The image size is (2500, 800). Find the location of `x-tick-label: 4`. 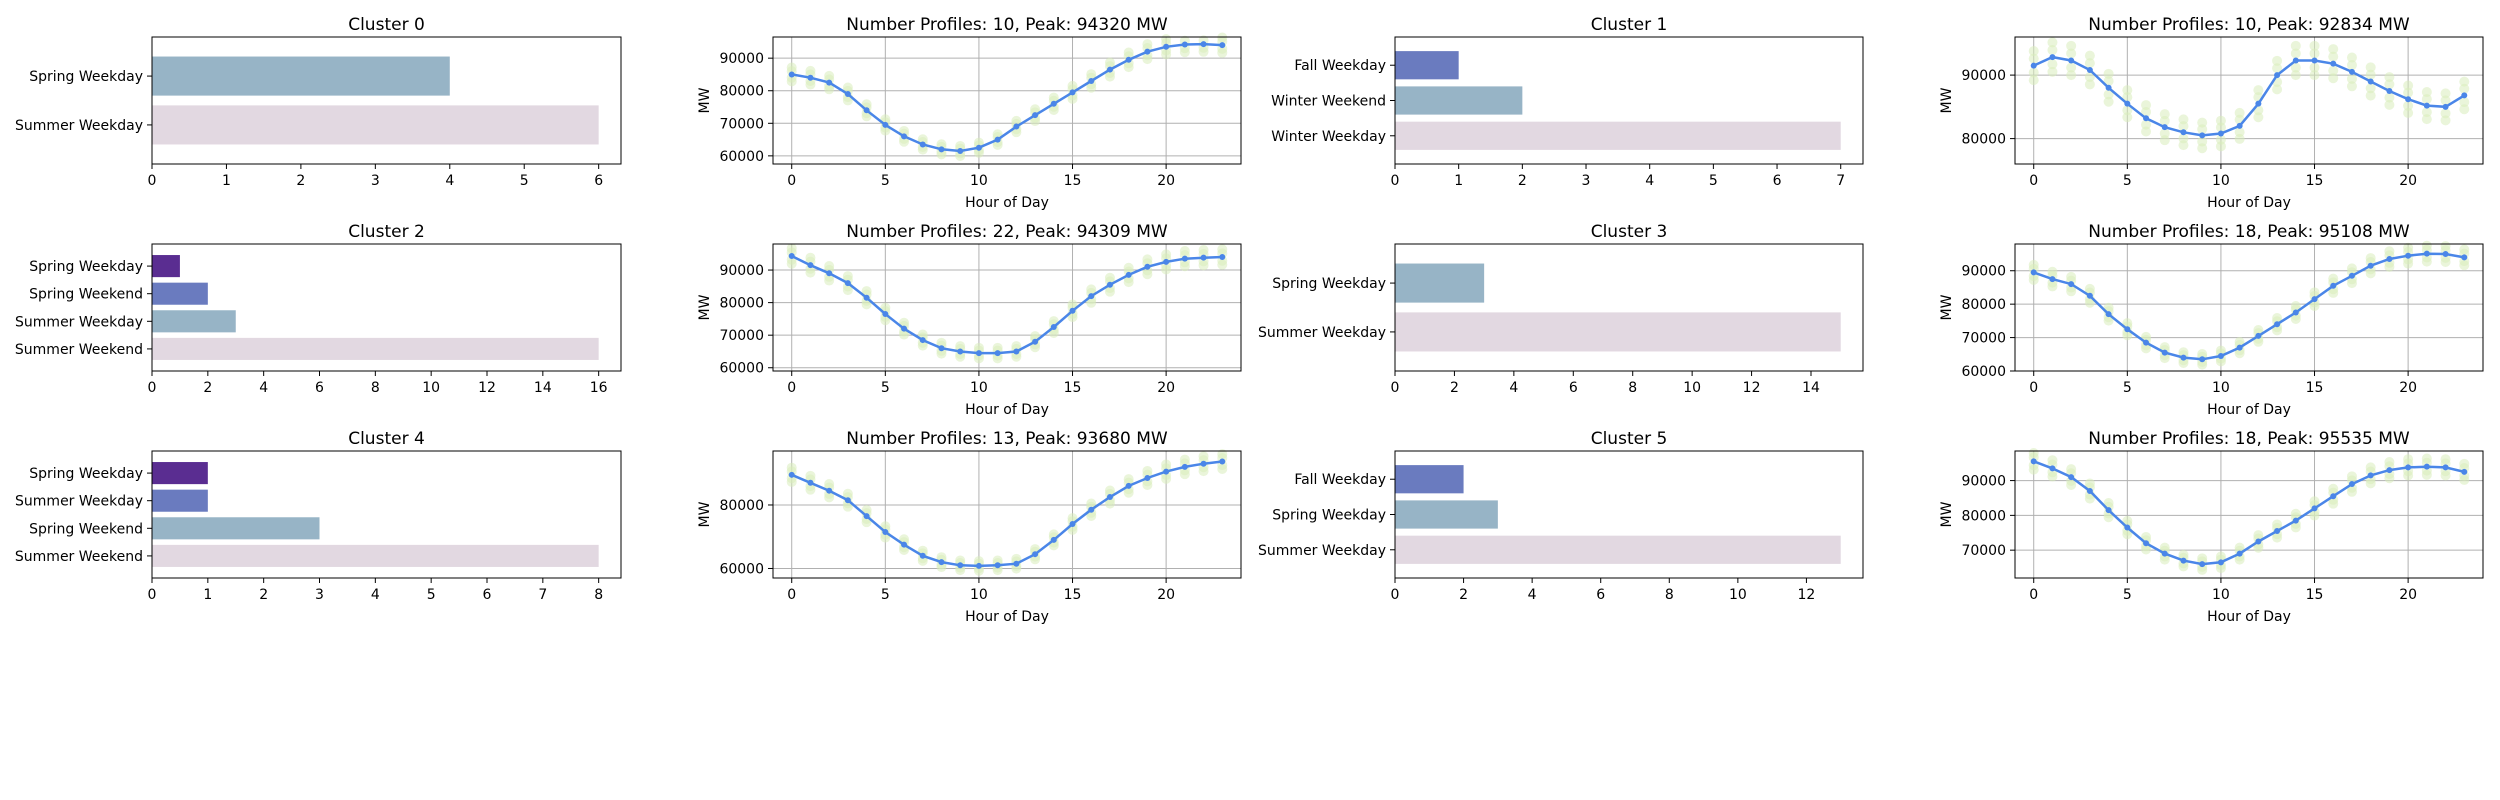

x-tick-label: 4 is located at coordinates (263, 388).